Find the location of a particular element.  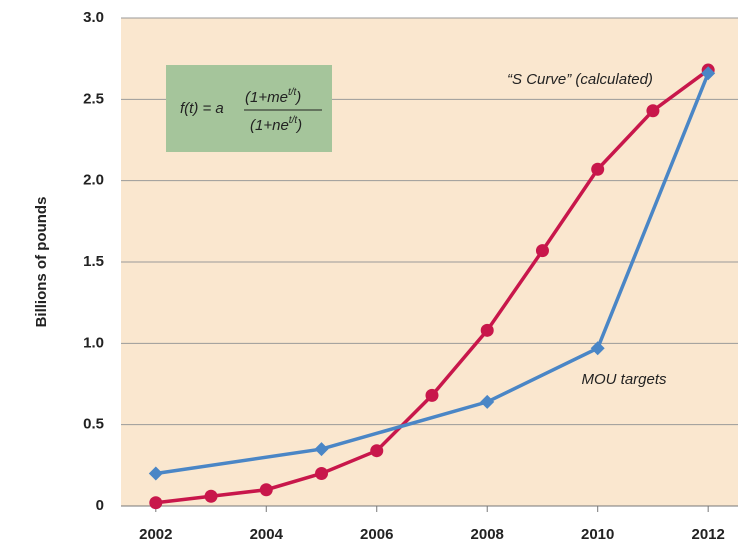

y-tick-label: 1.0 is located at coordinates (93, 342).